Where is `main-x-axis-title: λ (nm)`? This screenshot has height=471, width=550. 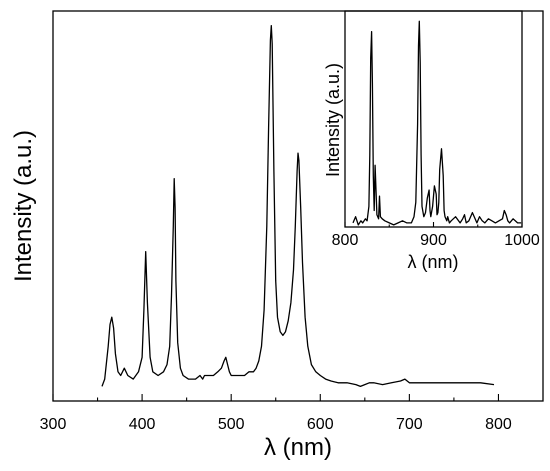
main-x-axis-title: λ (nm) is located at coordinates (298, 447).